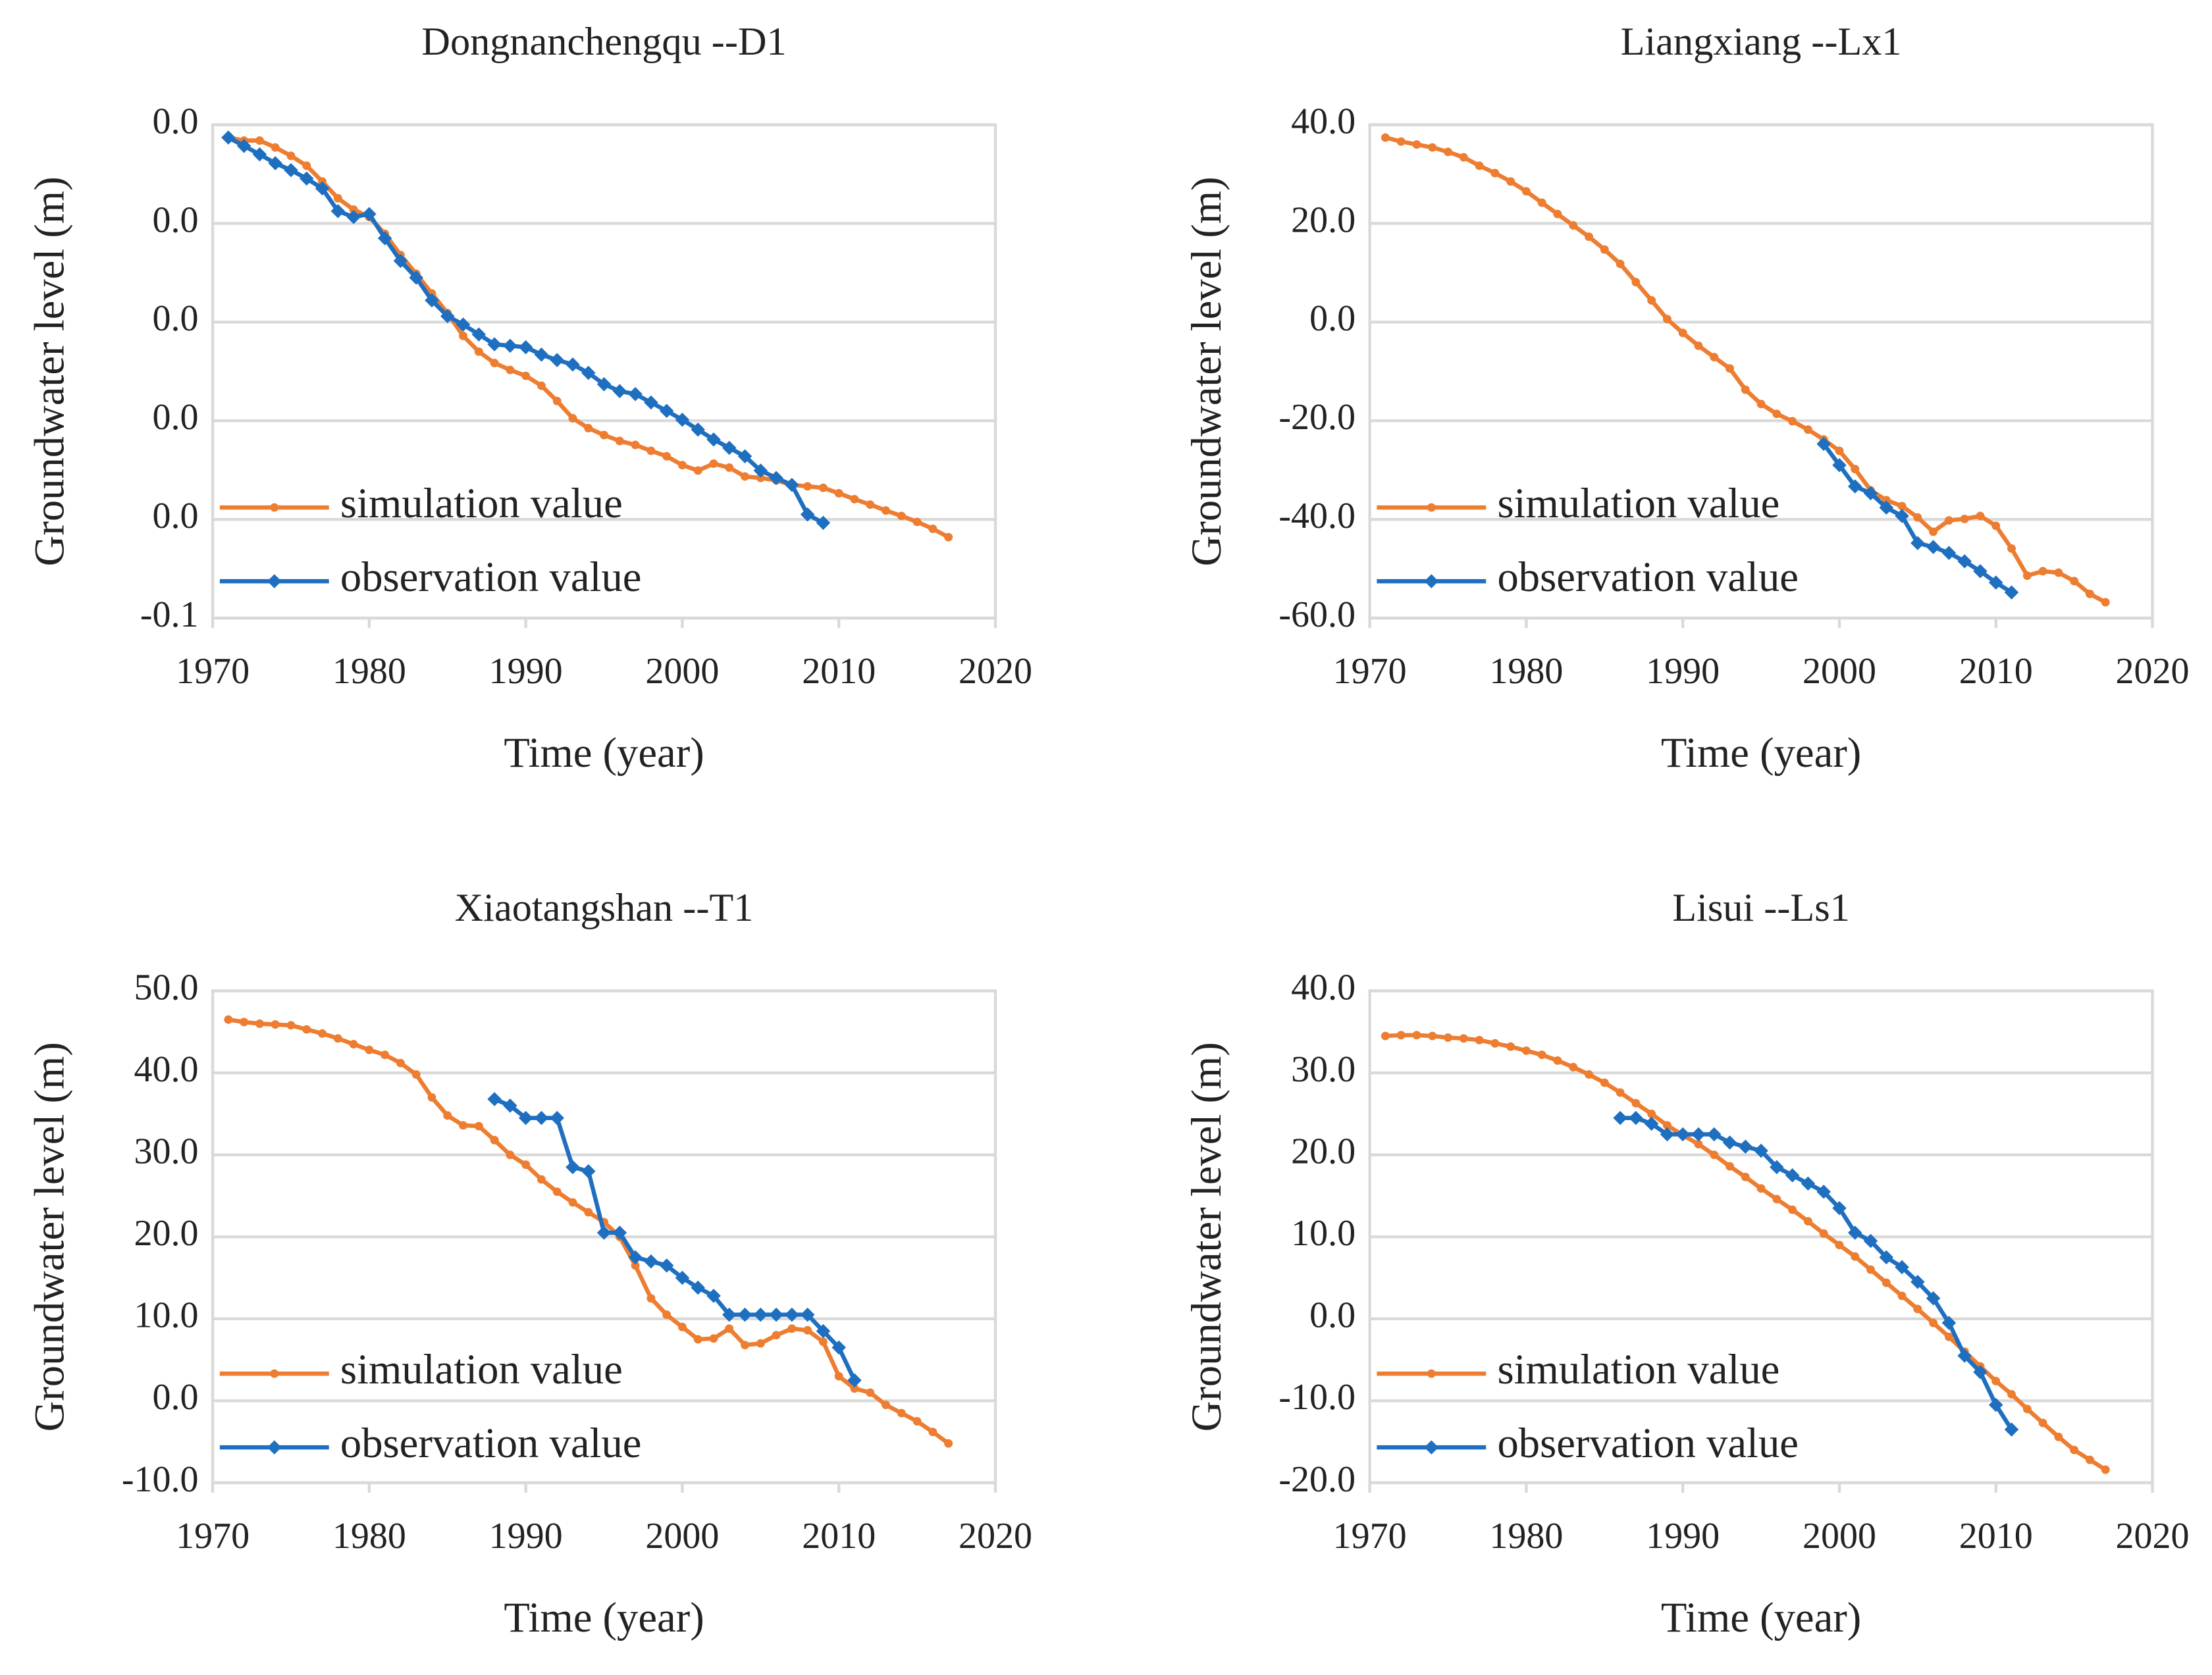 The height and width of the screenshot is (1675, 2212). I want to click on x-tick-label: 2010, so click(839, 671).